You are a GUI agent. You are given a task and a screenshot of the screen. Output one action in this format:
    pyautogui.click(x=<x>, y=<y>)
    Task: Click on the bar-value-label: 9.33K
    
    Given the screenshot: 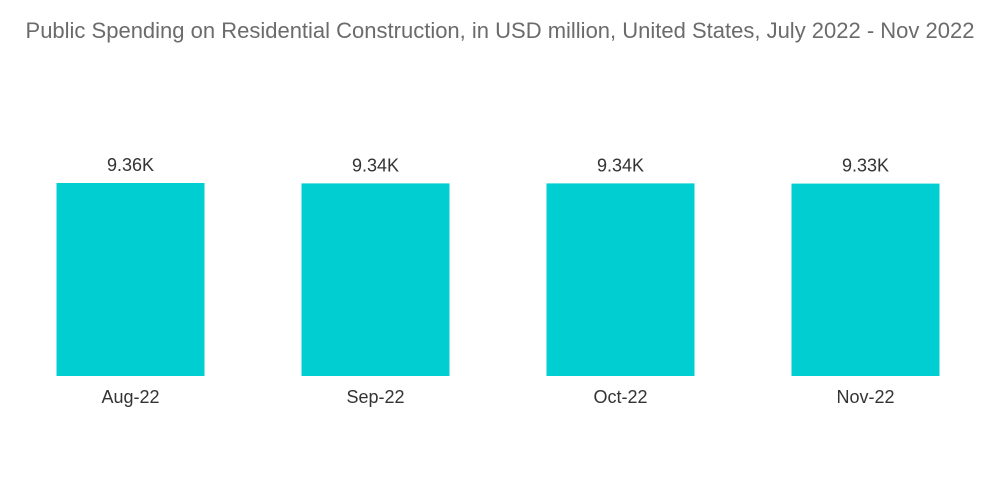 What is the action you would take?
    pyautogui.click(x=865, y=166)
    